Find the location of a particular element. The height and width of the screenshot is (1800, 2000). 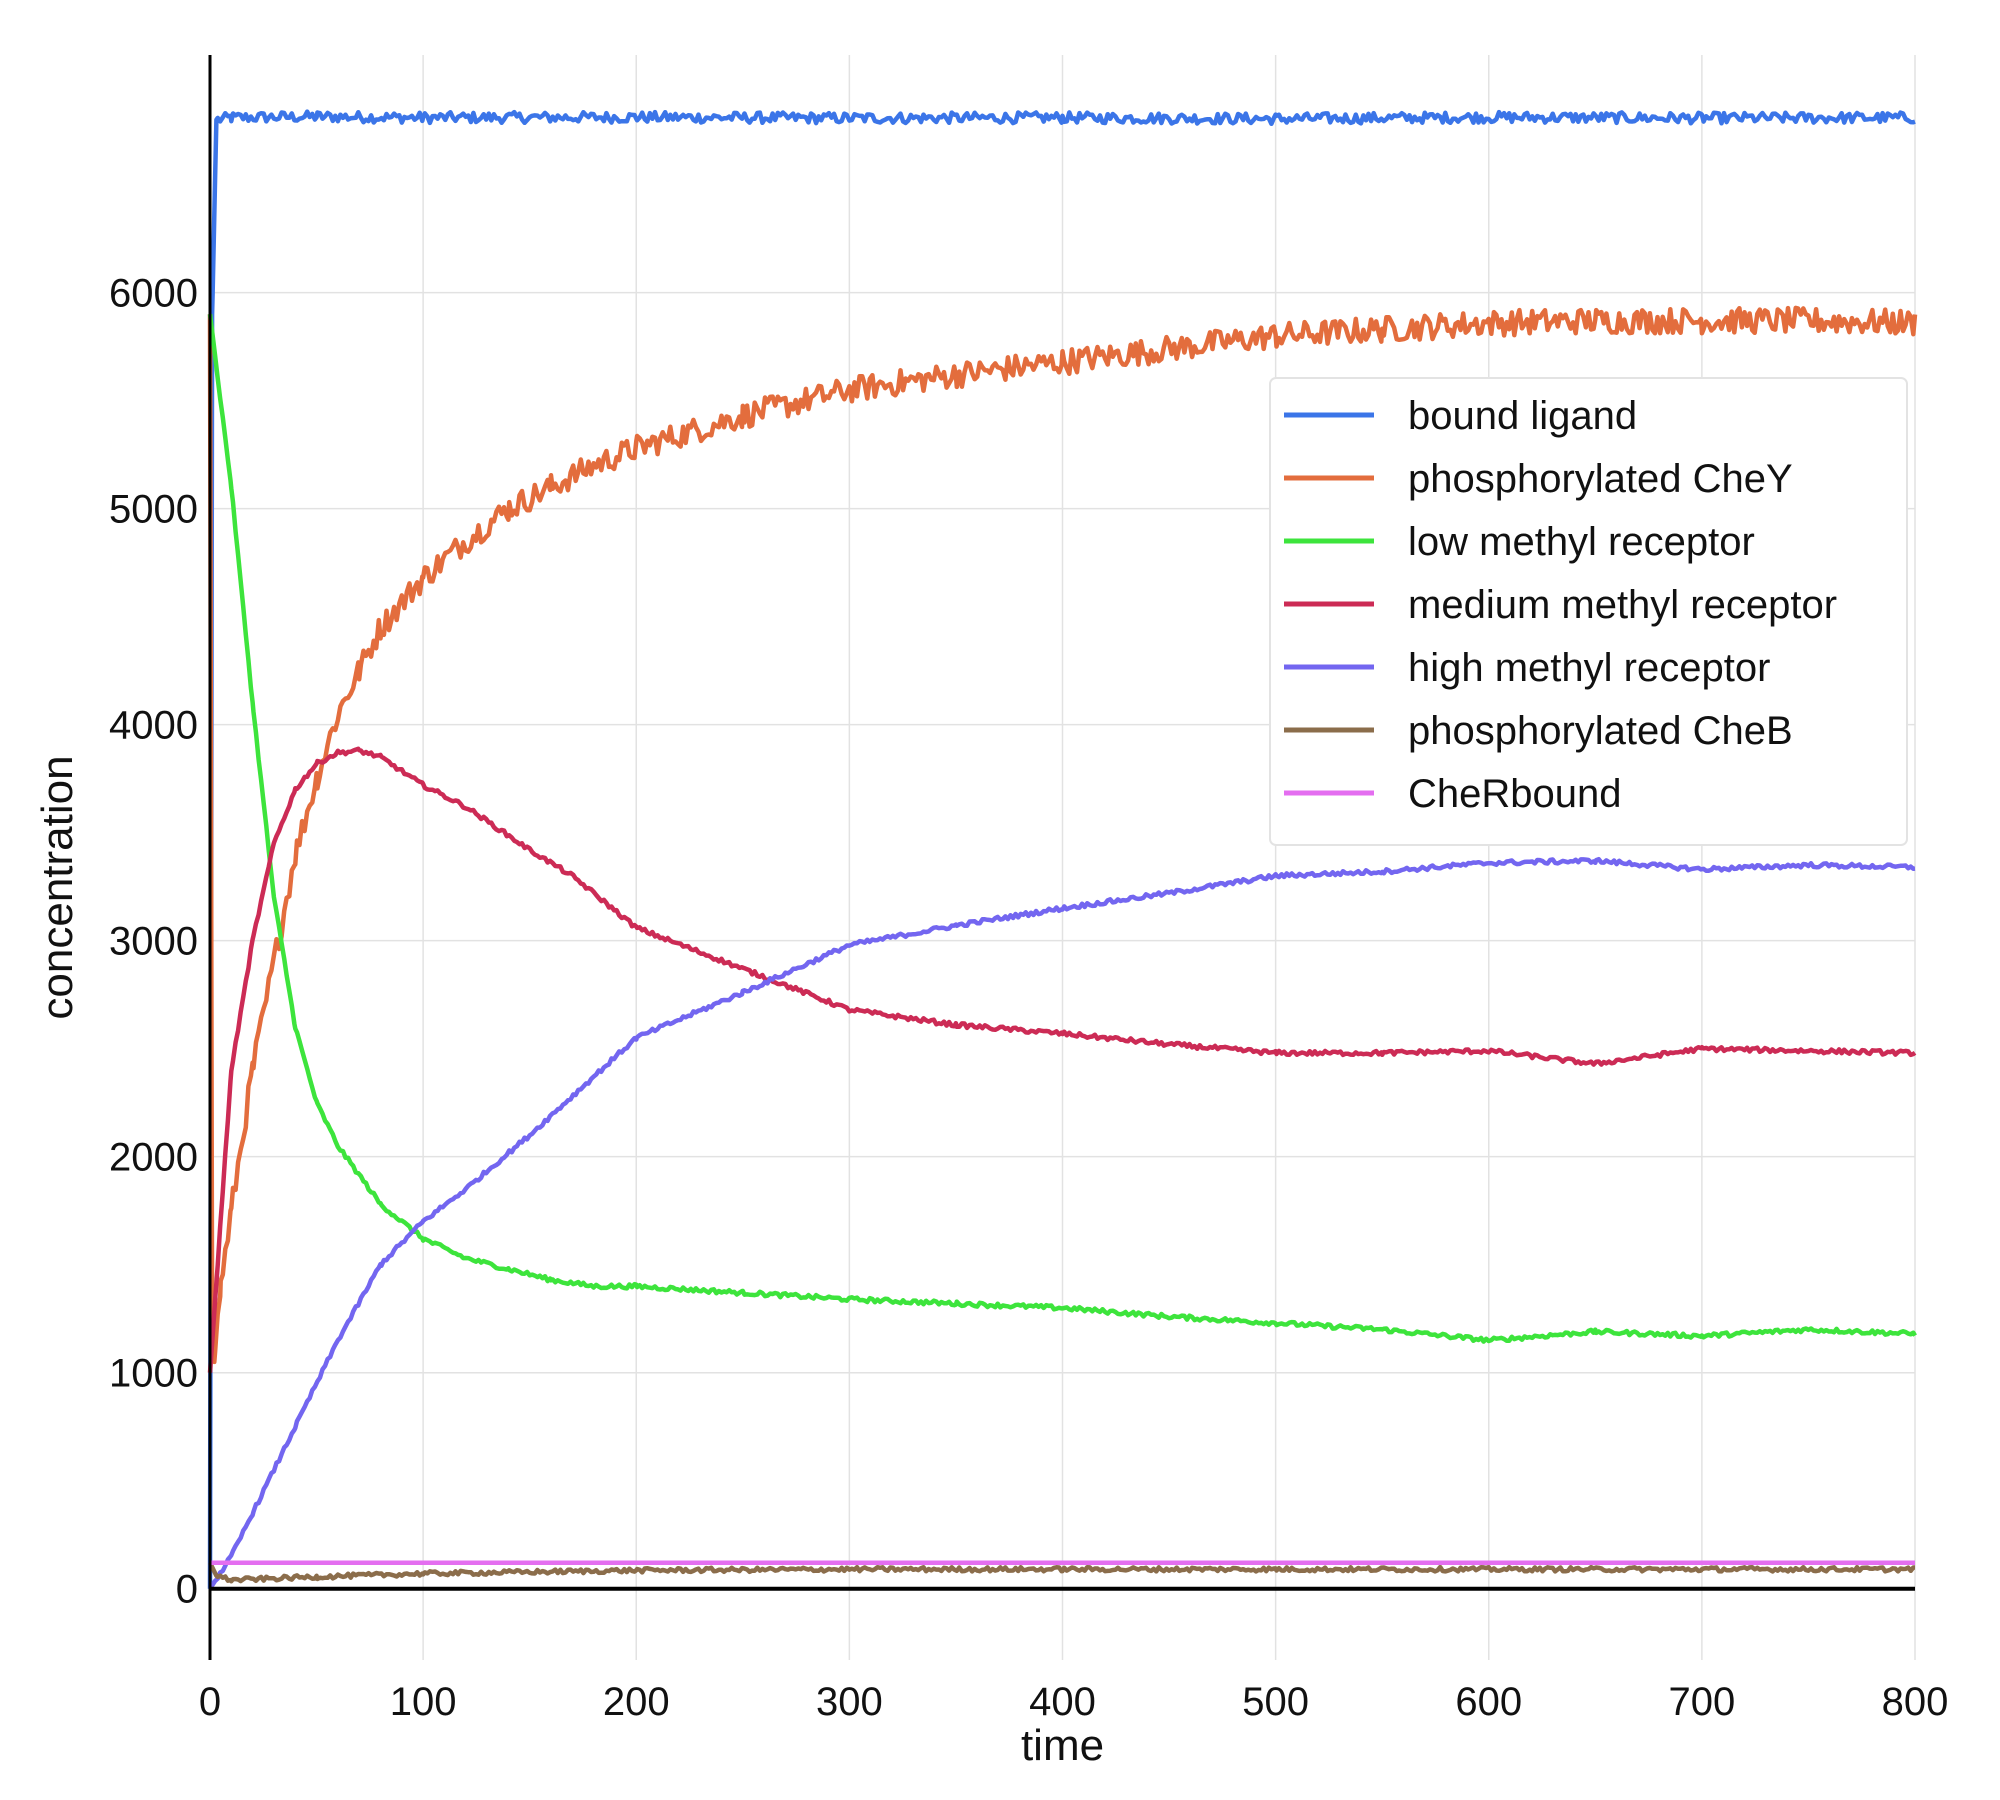

legend-label: low methyl receptor is located at coordinates (1581, 542).